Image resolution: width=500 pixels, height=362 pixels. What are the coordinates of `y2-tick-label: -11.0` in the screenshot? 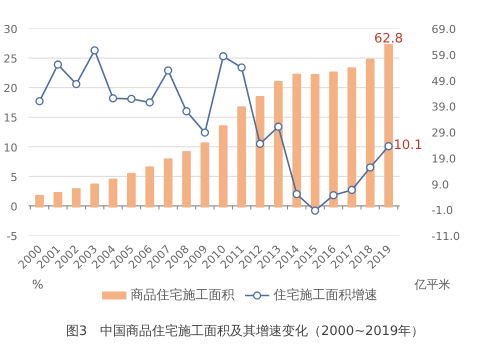 It's located at (446, 236).